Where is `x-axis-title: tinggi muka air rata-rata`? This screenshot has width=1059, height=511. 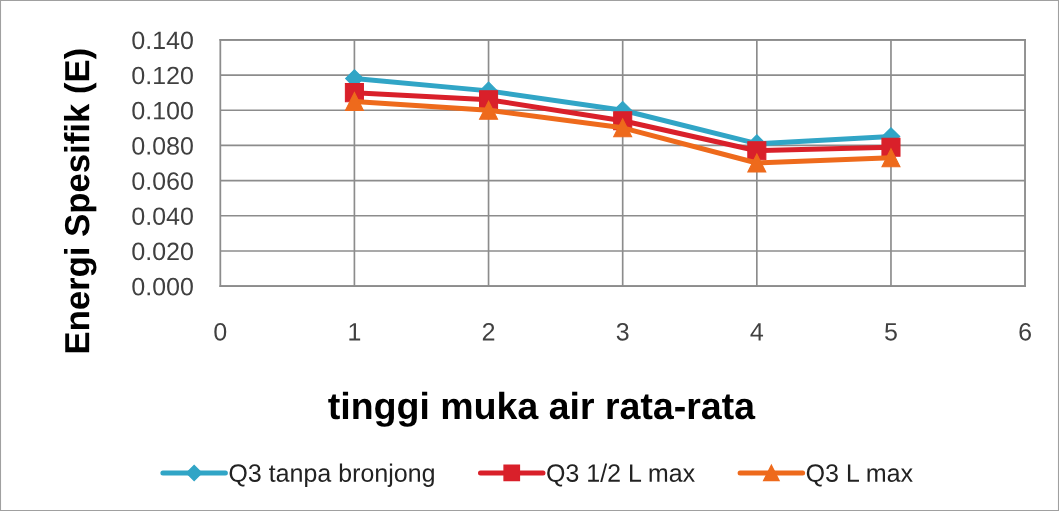 x-axis-title: tinggi muka air rata-rata is located at coordinates (542, 409).